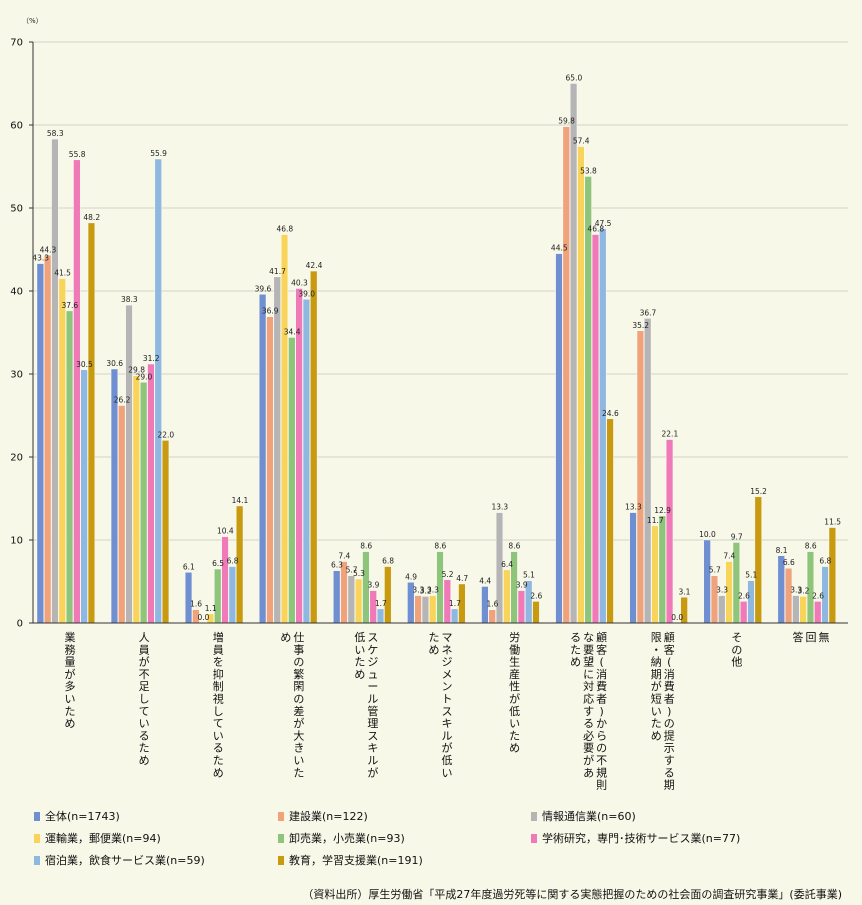  I want to click on category-label-char: 増, so click(218, 637).